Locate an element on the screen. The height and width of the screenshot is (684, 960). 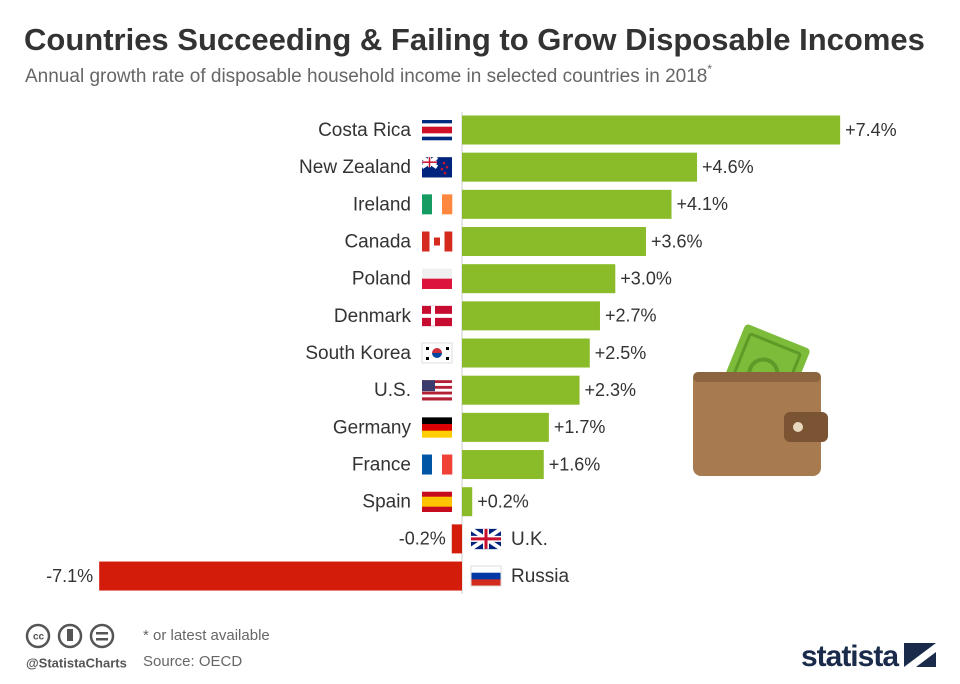
category-label: Germany is located at coordinates (372, 427).